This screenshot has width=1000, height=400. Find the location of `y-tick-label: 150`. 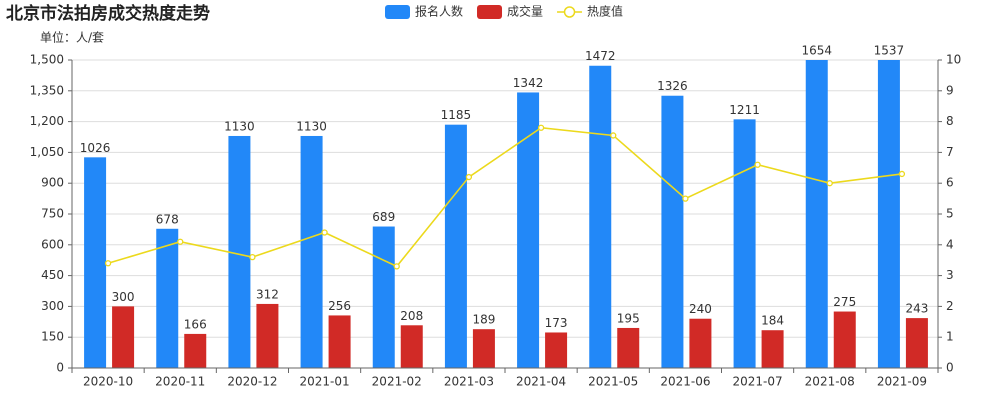

y-tick-label: 150 is located at coordinates (52, 337).